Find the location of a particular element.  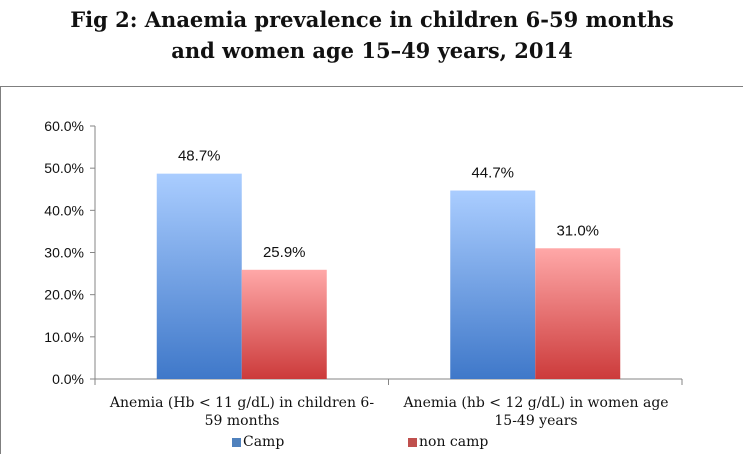

y-tick-label: 50.0% is located at coordinates (64, 168).